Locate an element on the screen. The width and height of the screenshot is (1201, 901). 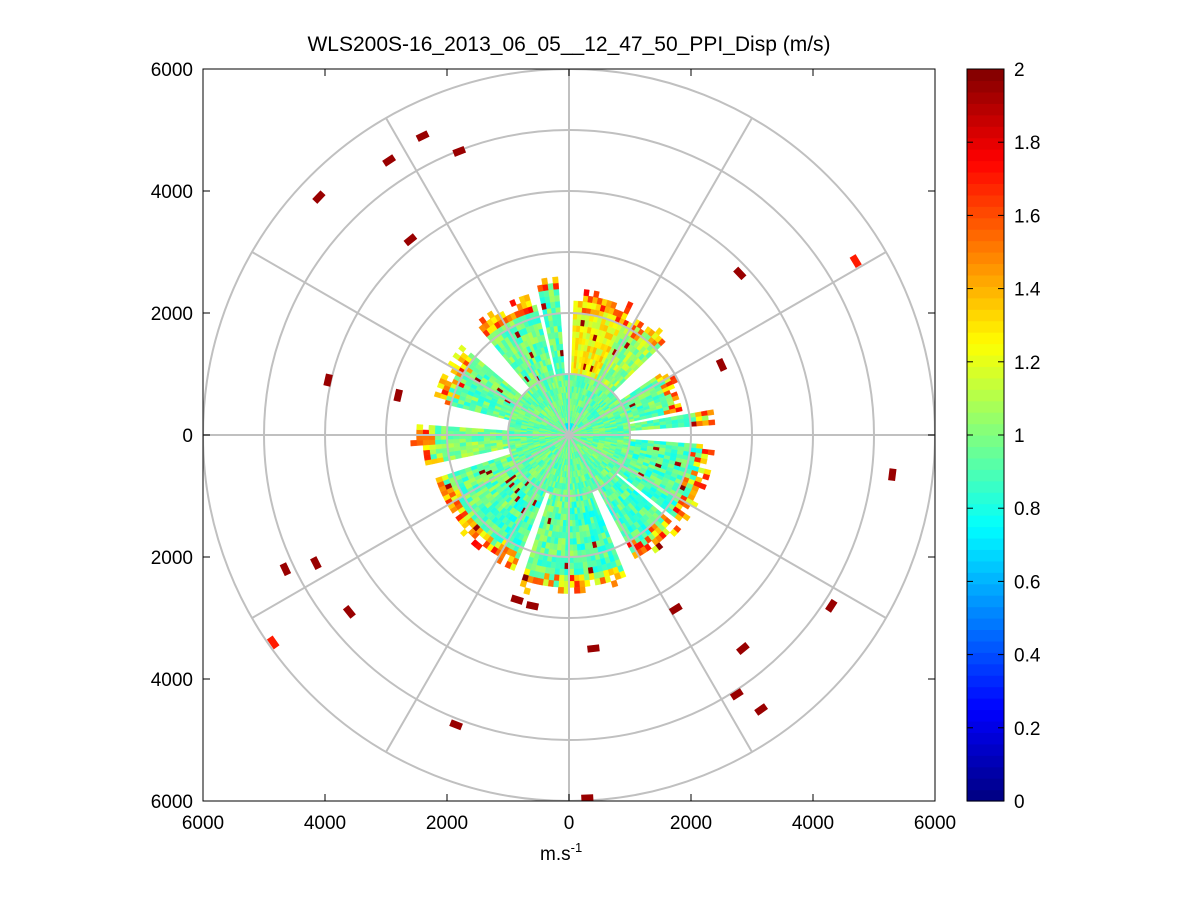
colorbar-tick-label: 1 is located at coordinates (1019, 436).